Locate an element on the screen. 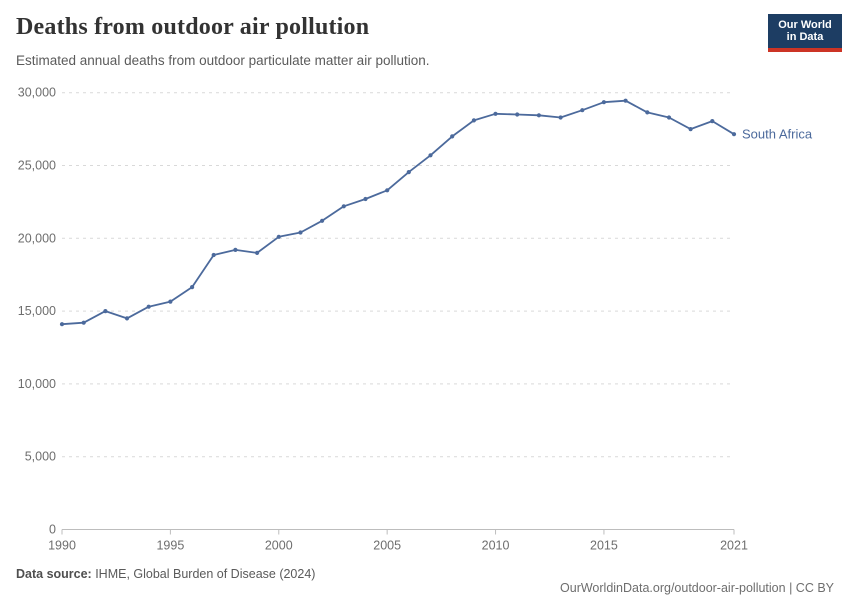 This screenshot has height=609, width=850. x-axis-ticks-and-labels: 1990 1995 2000 2005 2010 2015 2021 is located at coordinates (398, 541).